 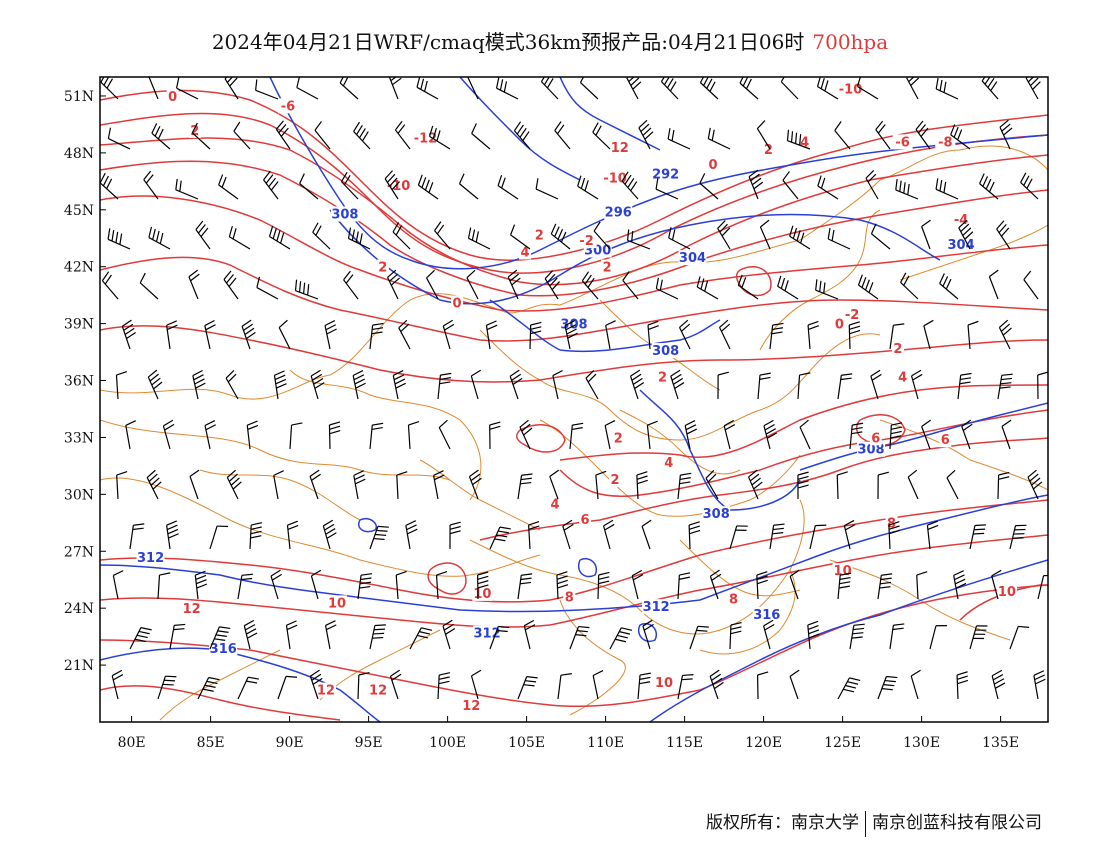 I want to click on temperature-contour-label: 12, so click(x=192, y=609).